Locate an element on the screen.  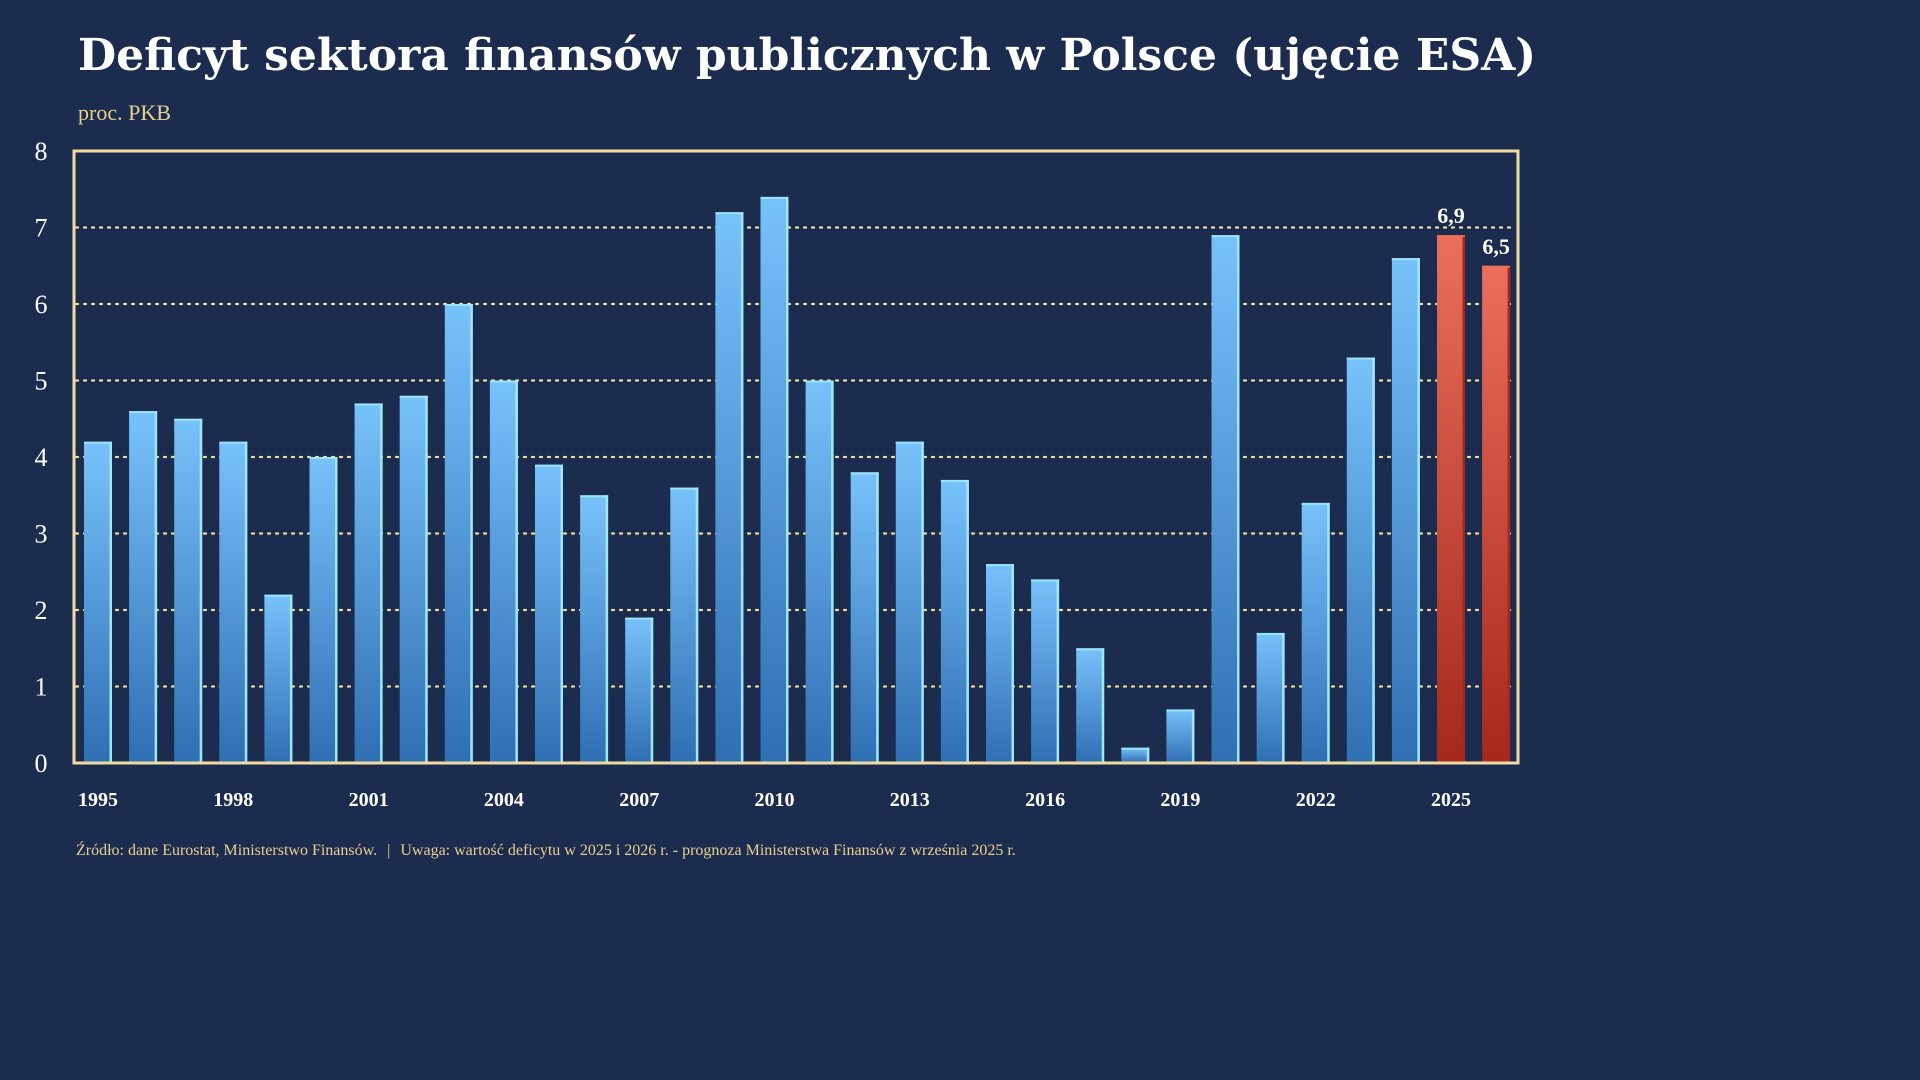
bar-1997 is located at coordinates (188, 590).